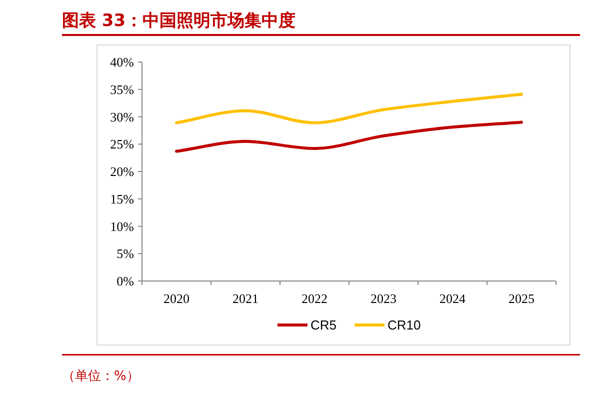  What do you see at coordinates (122, 144) in the screenshot?
I see `y-tick-label: 25%` at bounding box center [122, 144].